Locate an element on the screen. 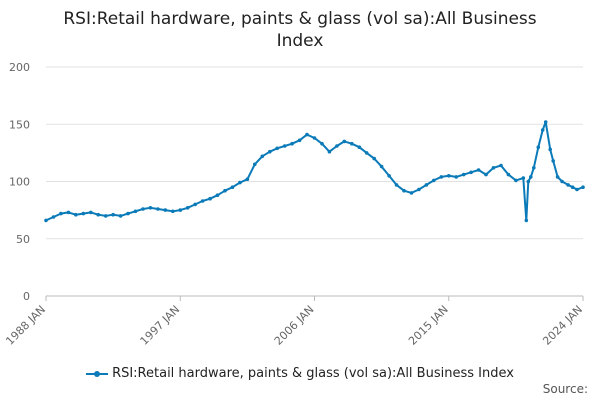  y-axis-ticks: 0 50 100 150 200 is located at coordinates (19, 182).